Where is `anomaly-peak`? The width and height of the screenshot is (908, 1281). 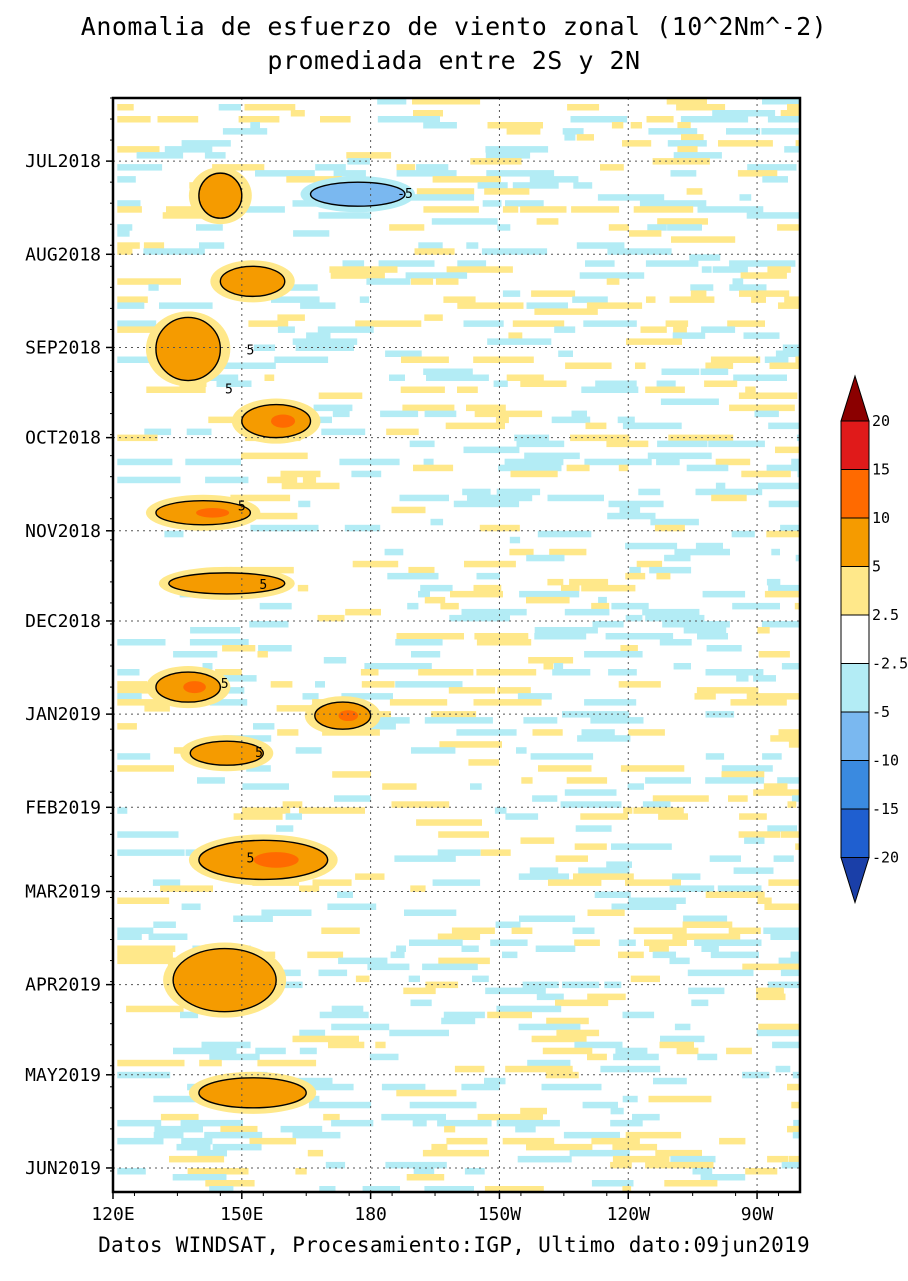
anomaly-peak is located at coordinates (213, 512).